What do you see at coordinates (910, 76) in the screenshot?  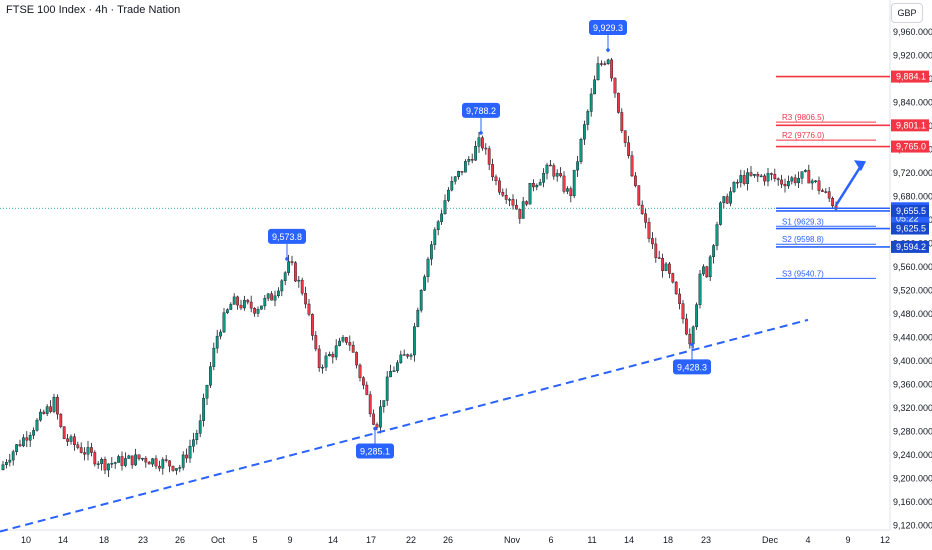 I see `price-tag: 9,884.1` at bounding box center [910, 76].